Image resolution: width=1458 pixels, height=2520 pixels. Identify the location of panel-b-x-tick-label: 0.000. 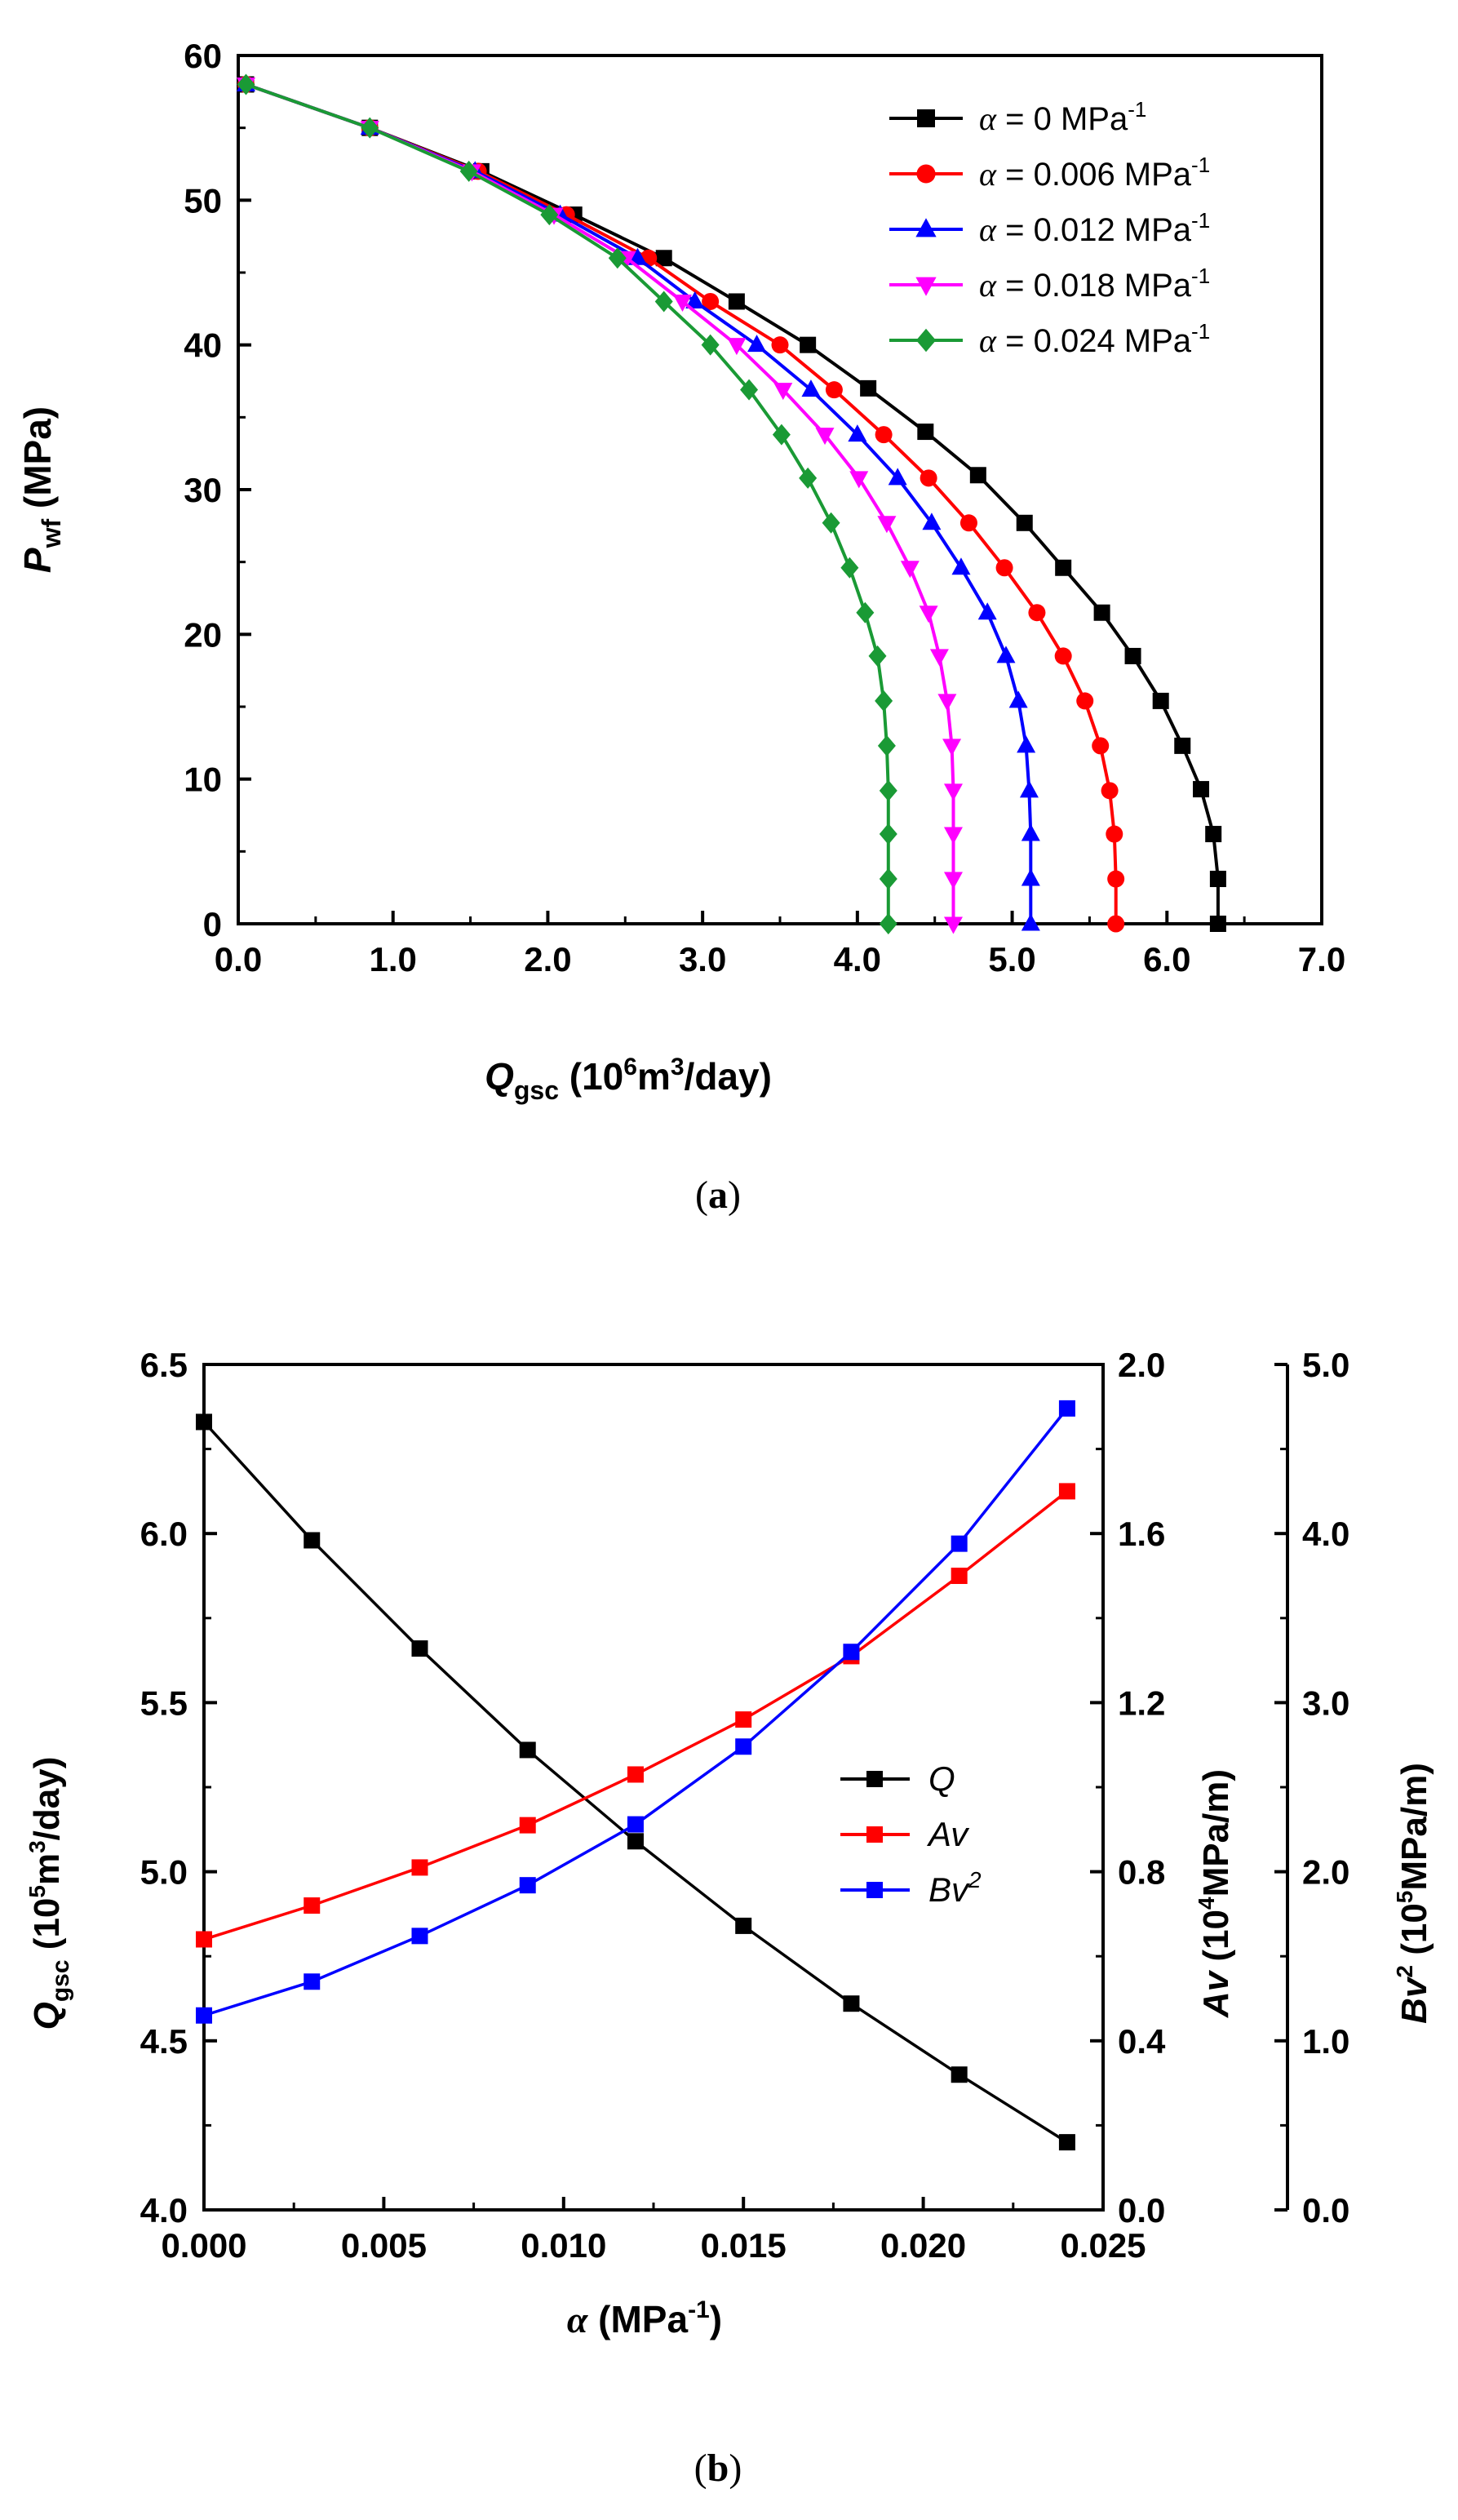
(203, 2246).